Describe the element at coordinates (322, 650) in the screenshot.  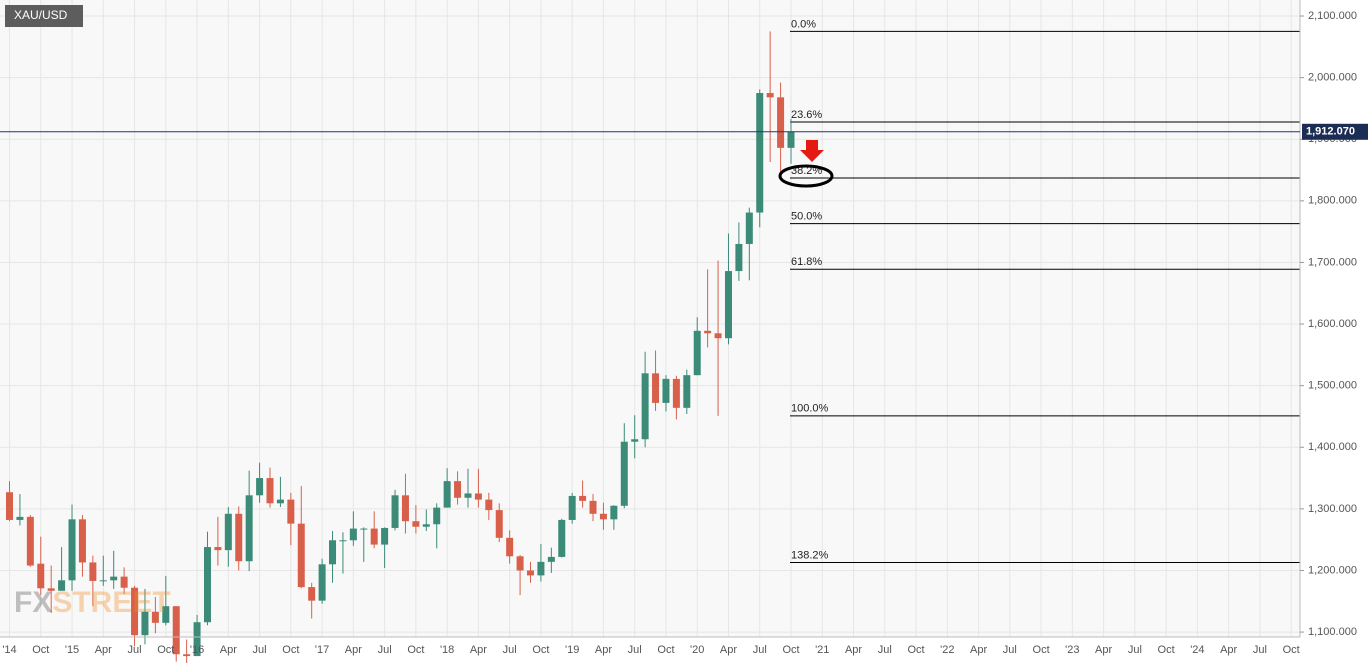
I see `x-tick-label: '17` at that location.